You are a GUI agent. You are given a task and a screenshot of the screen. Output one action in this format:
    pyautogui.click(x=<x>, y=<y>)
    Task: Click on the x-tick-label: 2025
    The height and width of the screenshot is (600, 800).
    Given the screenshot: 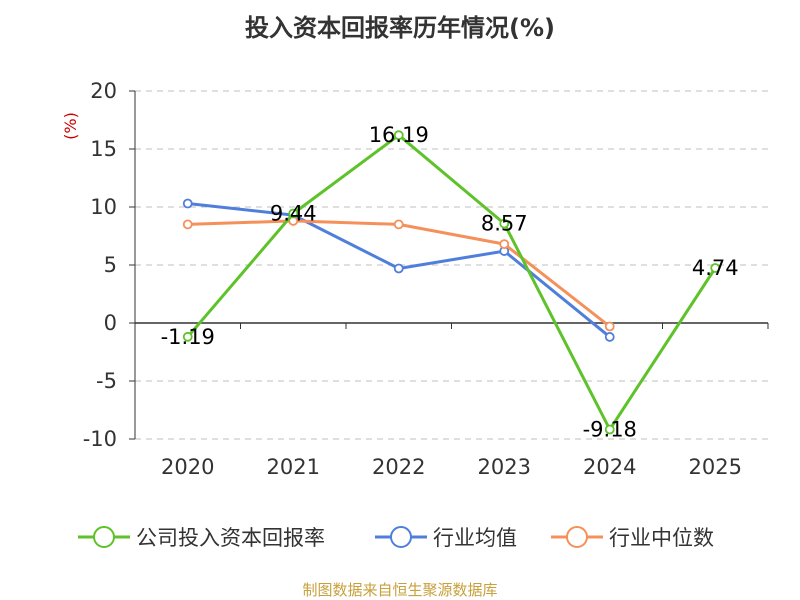 What is the action you would take?
    pyautogui.click(x=715, y=467)
    